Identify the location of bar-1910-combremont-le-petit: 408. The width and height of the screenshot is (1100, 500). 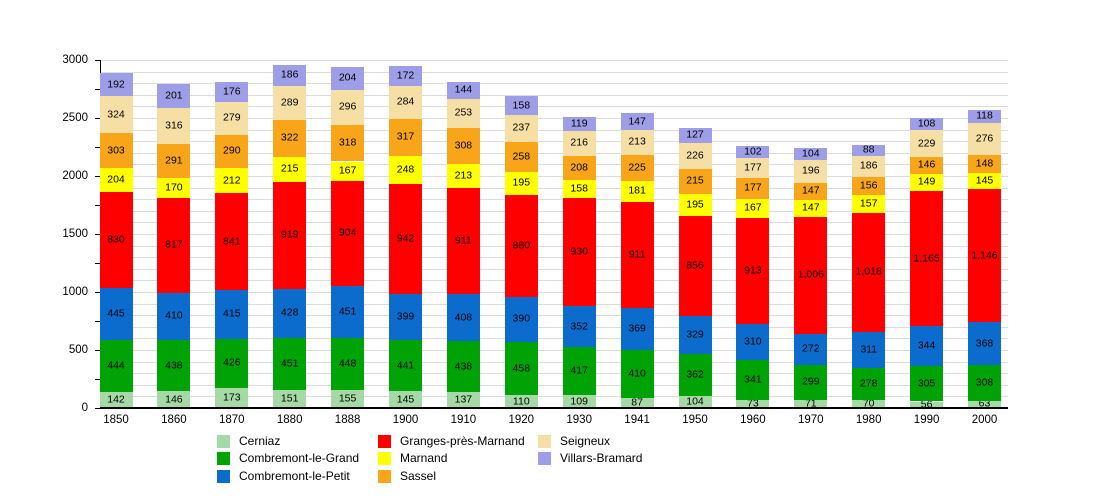
(463, 317).